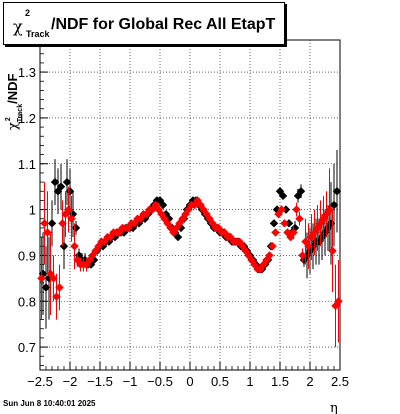 The width and height of the screenshot is (400, 414). I want to click on x-tick-label: −1, so click(130, 381).